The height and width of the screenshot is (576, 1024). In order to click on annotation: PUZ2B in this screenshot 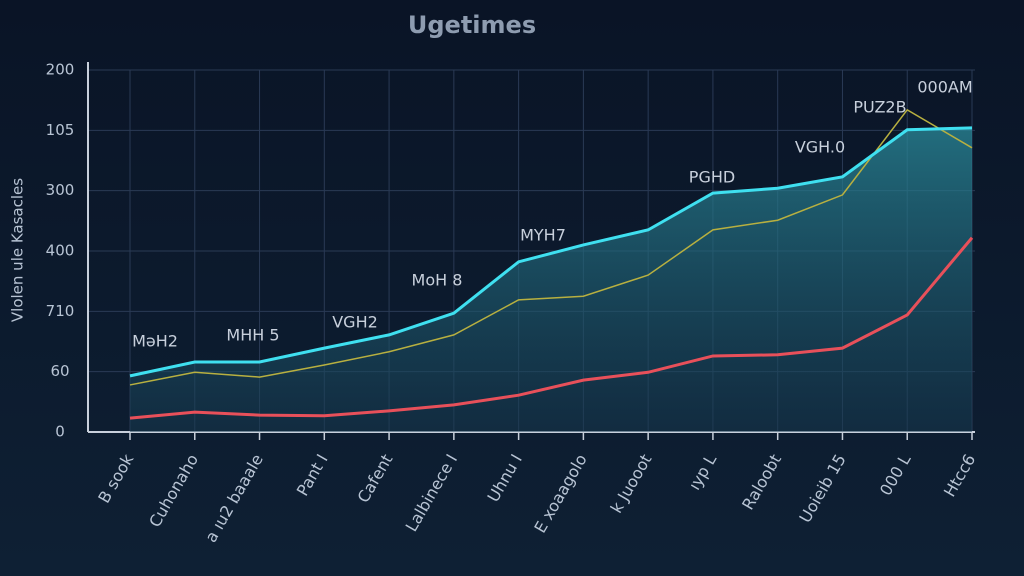, I will do `click(879, 107)`.